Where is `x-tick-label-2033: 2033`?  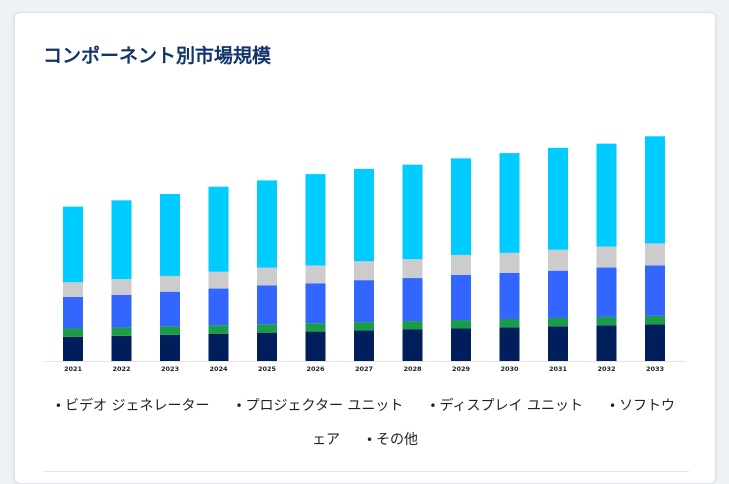 x-tick-label-2033: 2033 is located at coordinates (655, 369).